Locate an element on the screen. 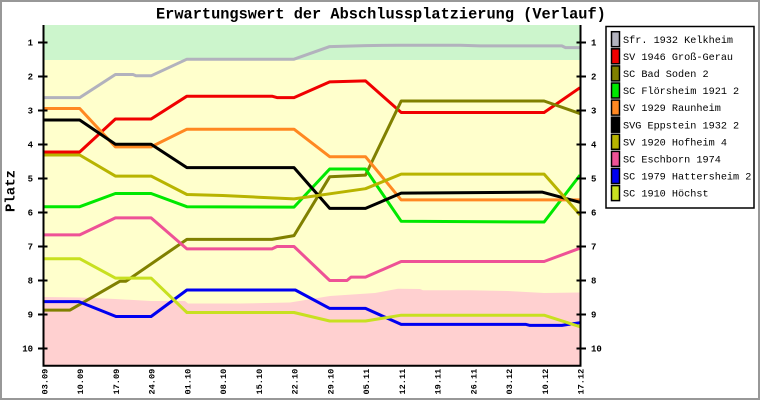 The width and height of the screenshot is (760, 400). svg-text: 08.10 is located at coordinates (224, 382).